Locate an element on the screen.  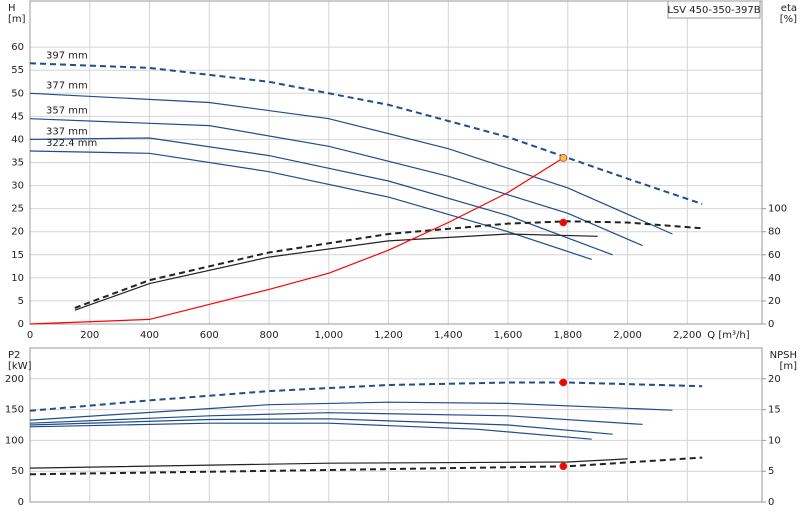
y2-tick-label: 5 is located at coordinates (771, 471).